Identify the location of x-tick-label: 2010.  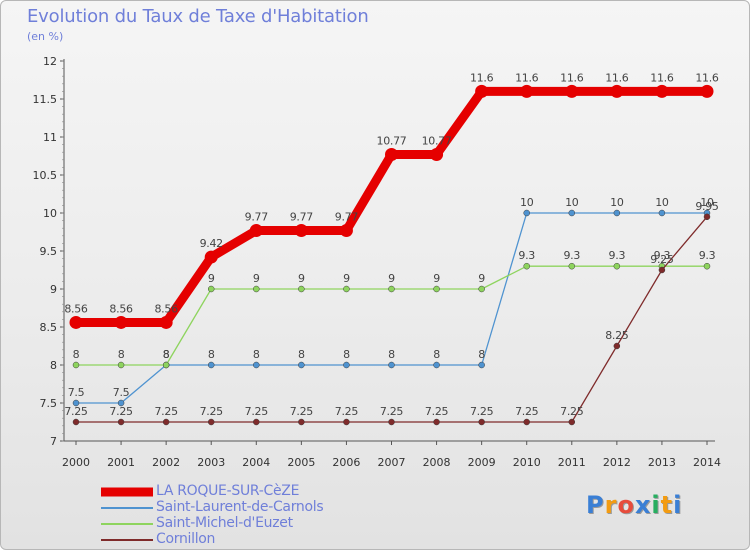
(527, 462).